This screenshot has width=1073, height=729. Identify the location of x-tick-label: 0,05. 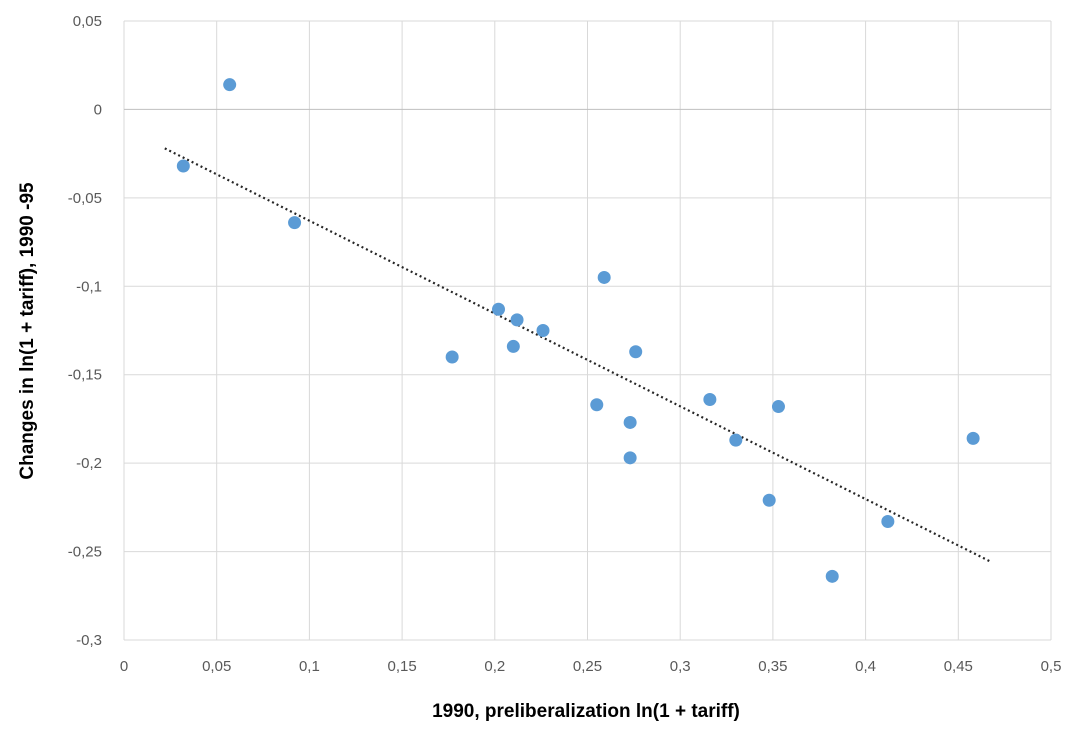
(216, 666).